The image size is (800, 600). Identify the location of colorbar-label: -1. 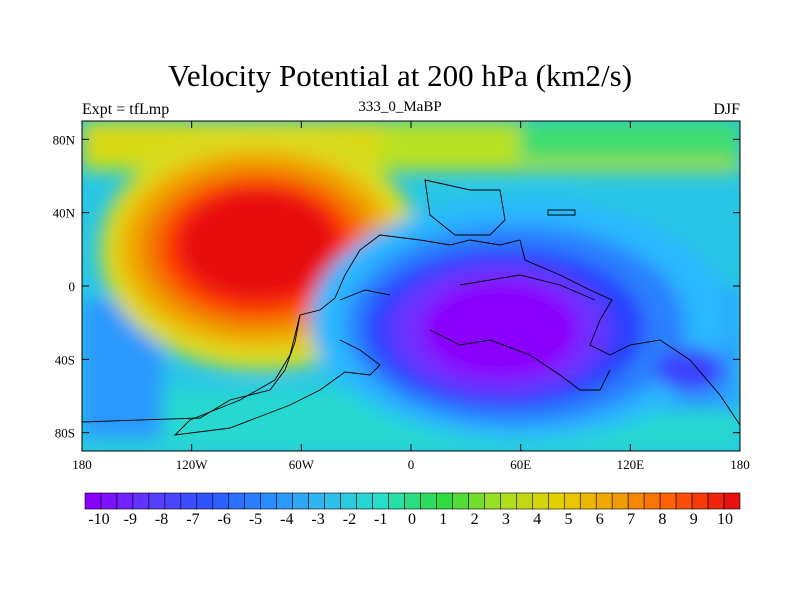
(380, 519).